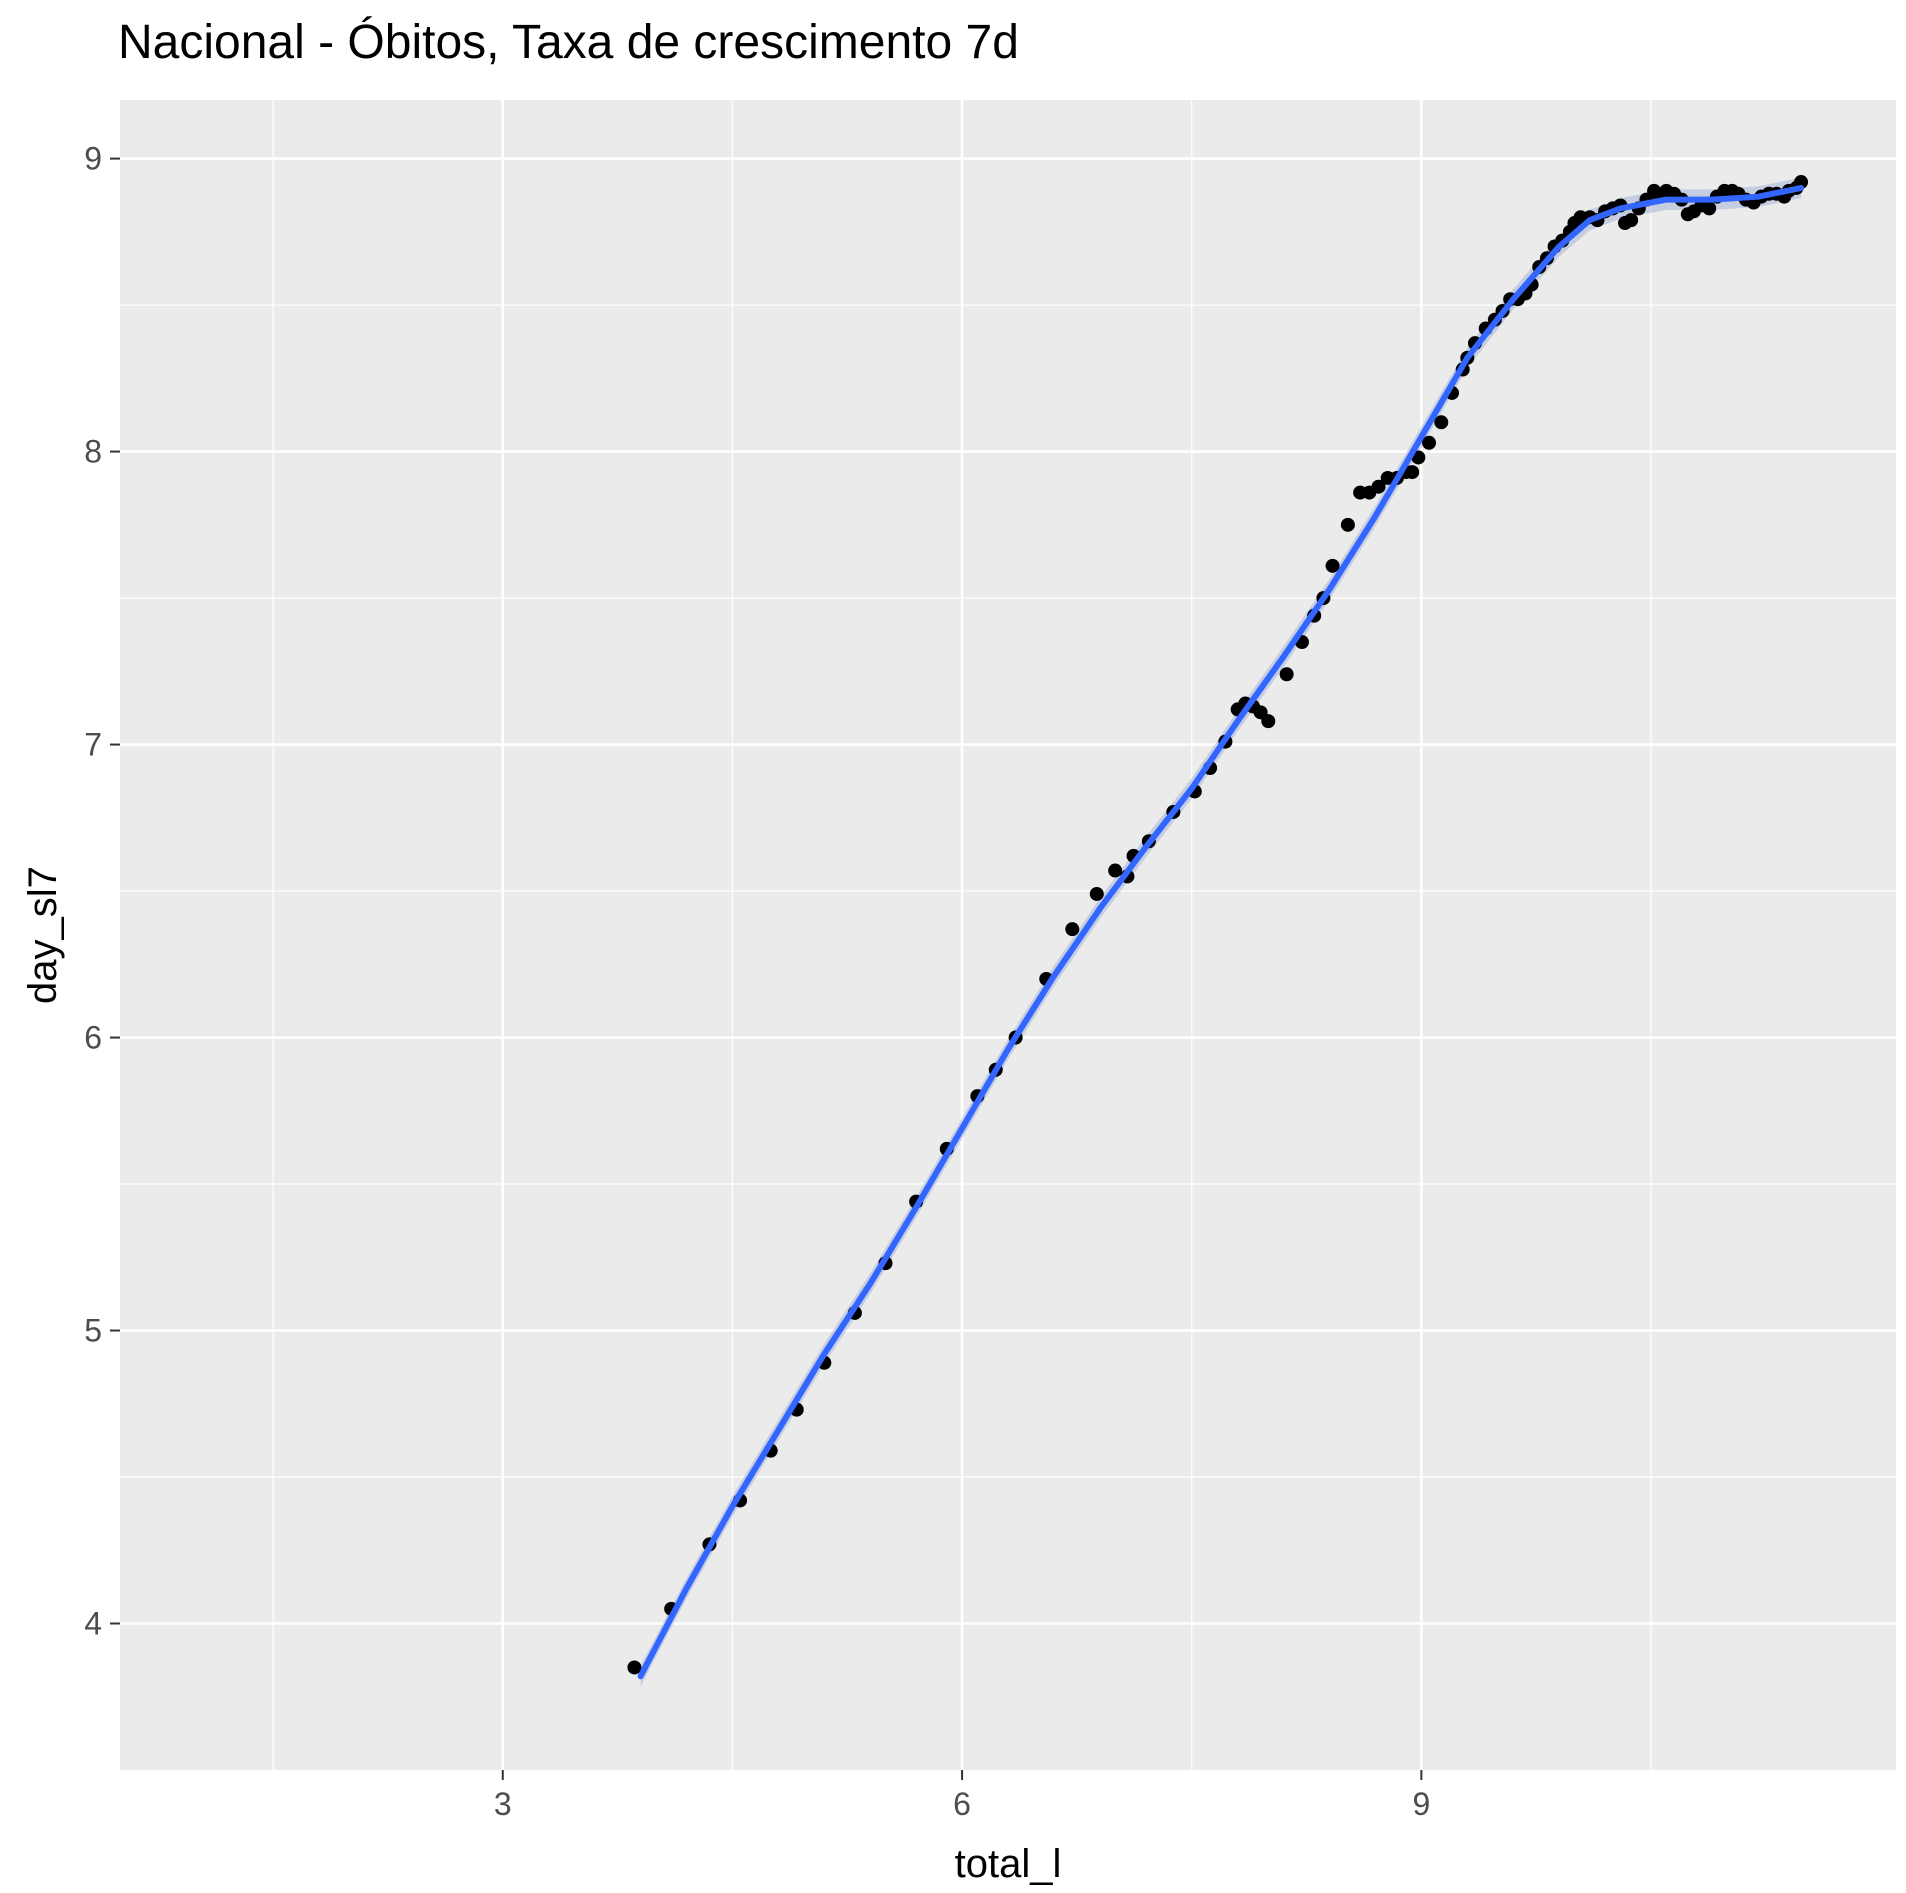  What do you see at coordinates (93, 745) in the screenshot?
I see `y-tick-label: 7` at bounding box center [93, 745].